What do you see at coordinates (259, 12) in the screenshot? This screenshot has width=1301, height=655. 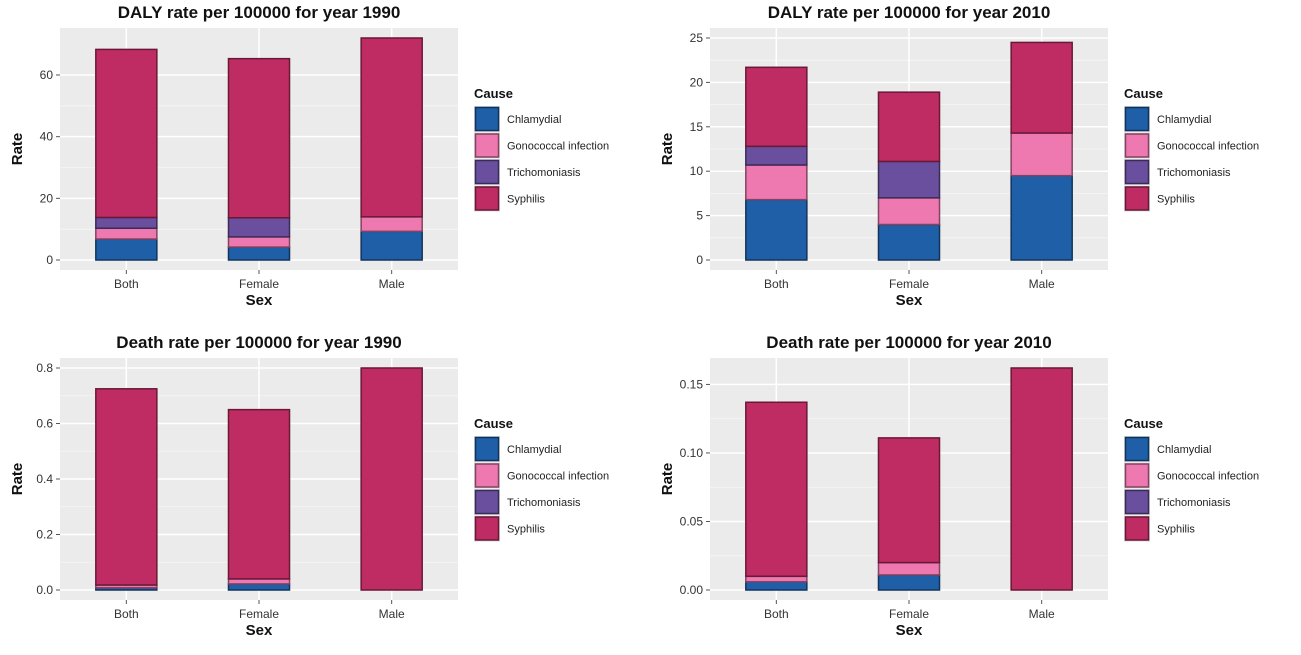 I see `chart-title: DALY rate per 100000 for year 1990` at bounding box center [259, 12].